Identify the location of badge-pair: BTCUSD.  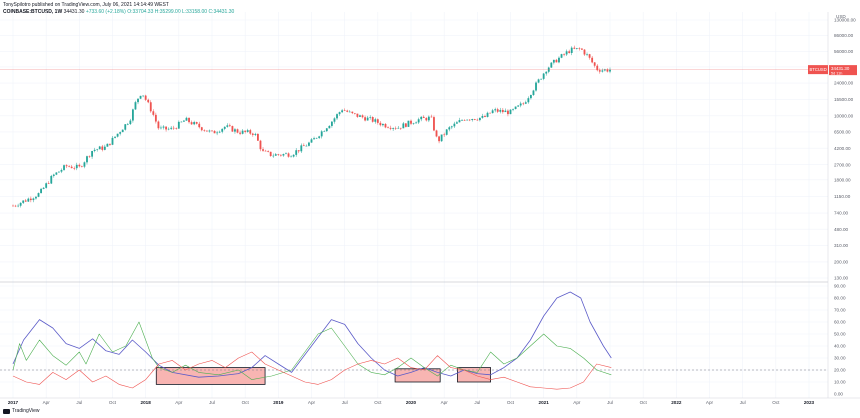
(818, 69).